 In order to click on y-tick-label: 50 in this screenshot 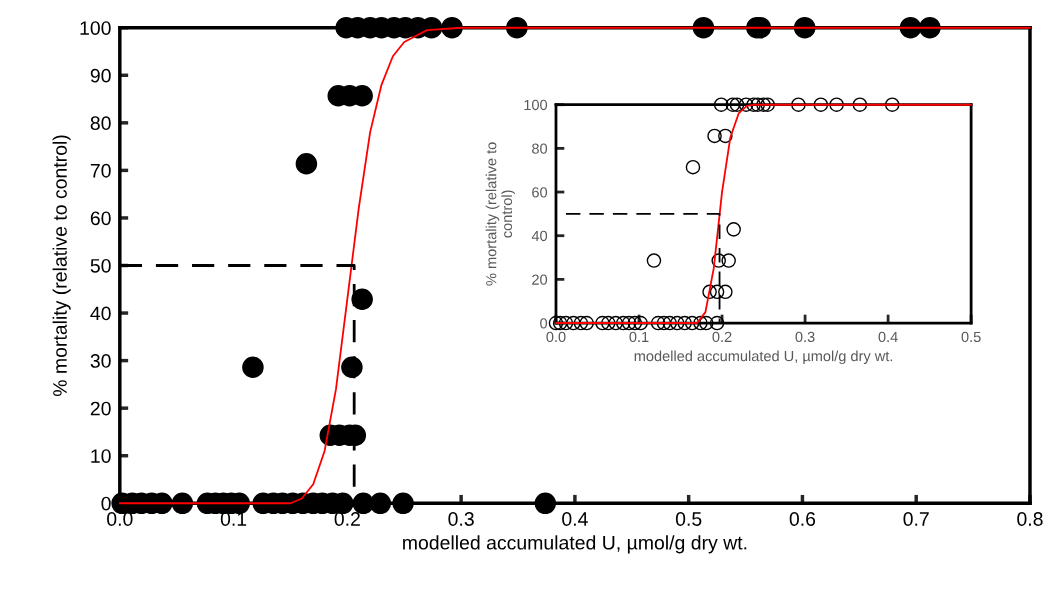, I will do `click(100, 265)`.